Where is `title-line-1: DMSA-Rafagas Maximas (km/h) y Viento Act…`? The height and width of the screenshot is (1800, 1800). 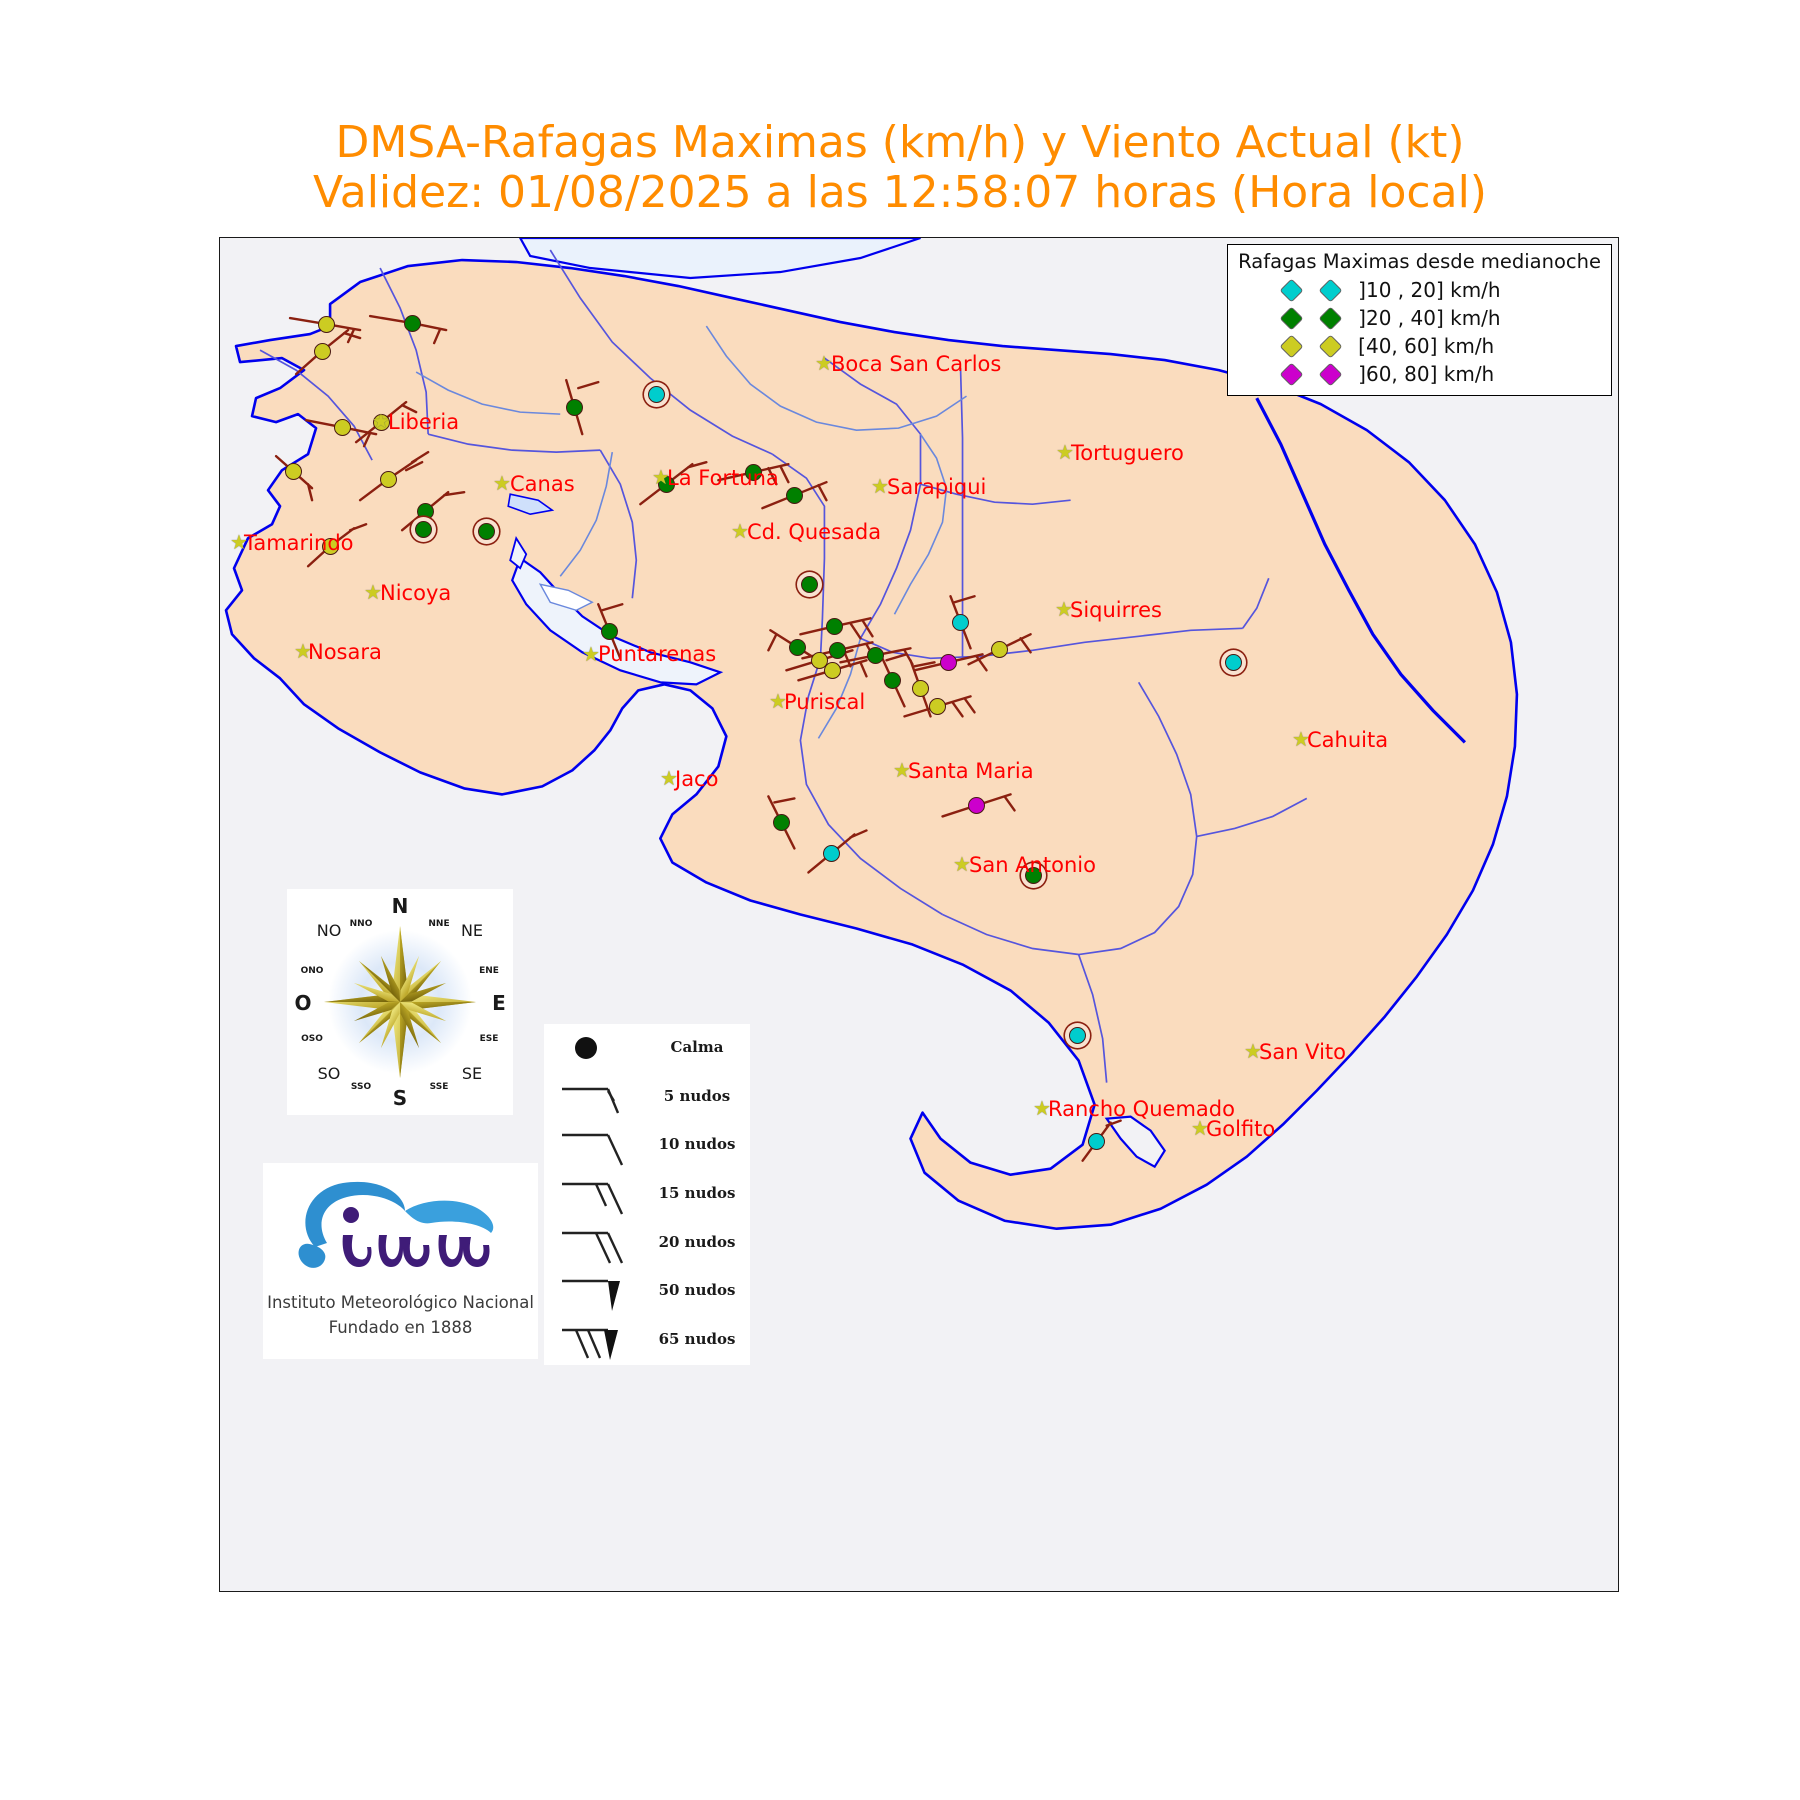 title-line-1: DMSA-Rafagas Maximas (km/h) y Viento Act… is located at coordinates (900, 142).